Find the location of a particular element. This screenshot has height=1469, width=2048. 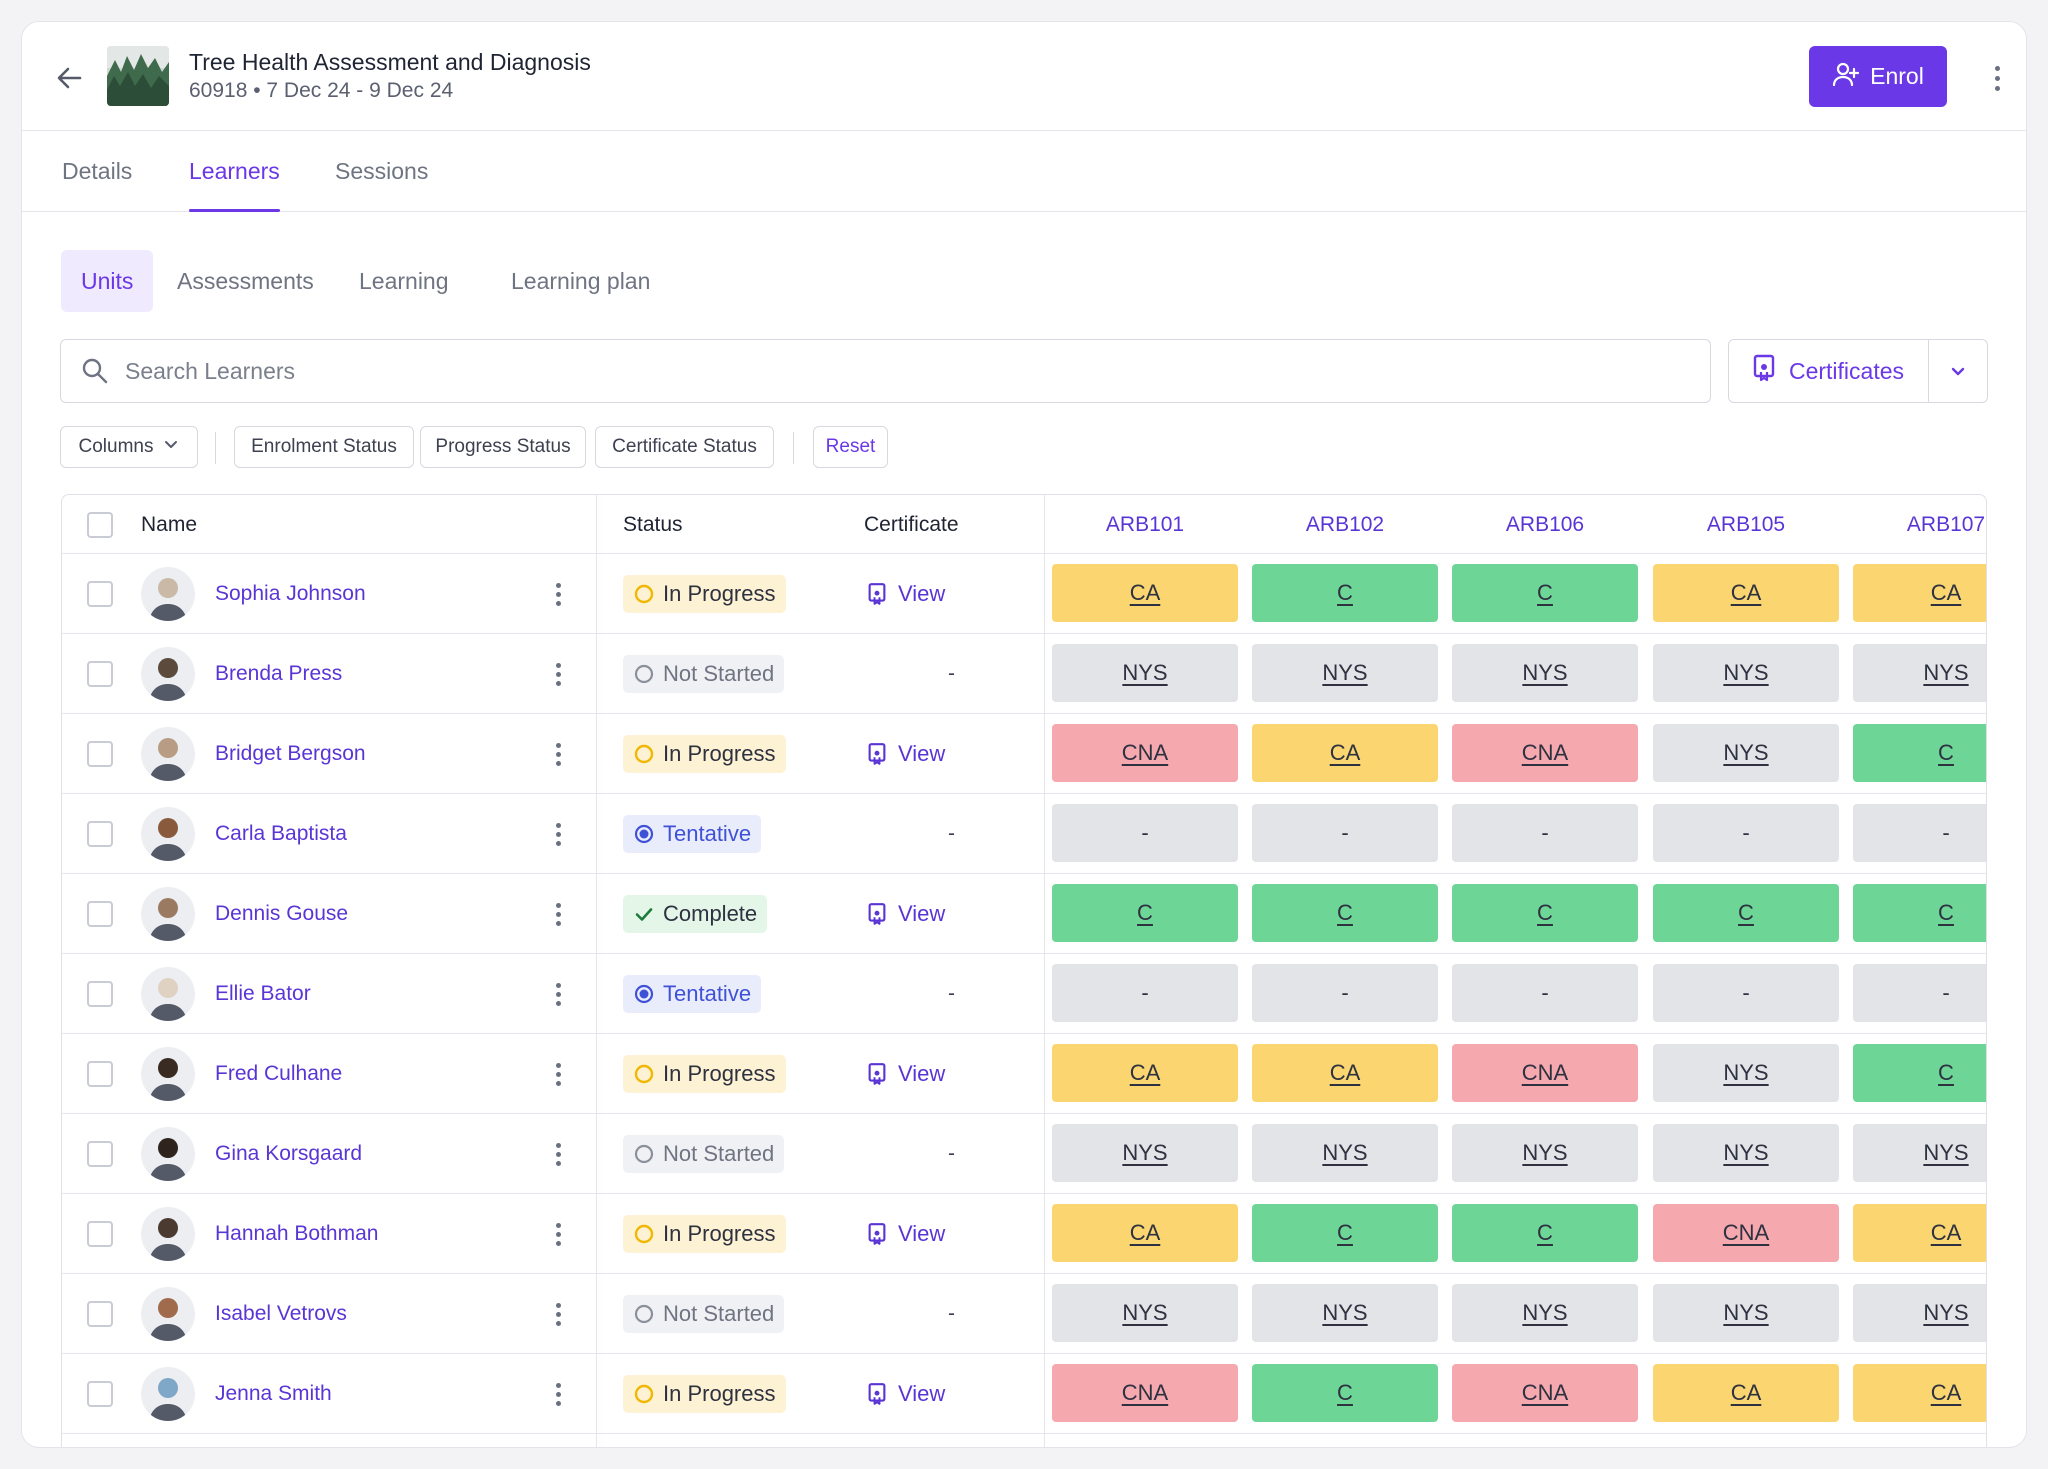

certificate-status-filter: Certificate Status is located at coordinates (684, 447).